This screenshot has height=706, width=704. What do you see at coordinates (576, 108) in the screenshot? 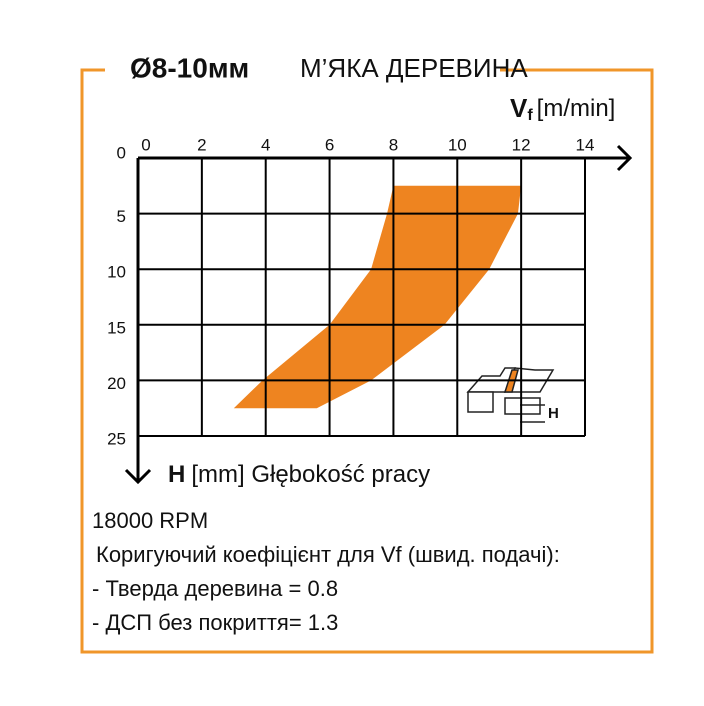
I see `x-label-unit: [m/min]` at bounding box center [576, 108].